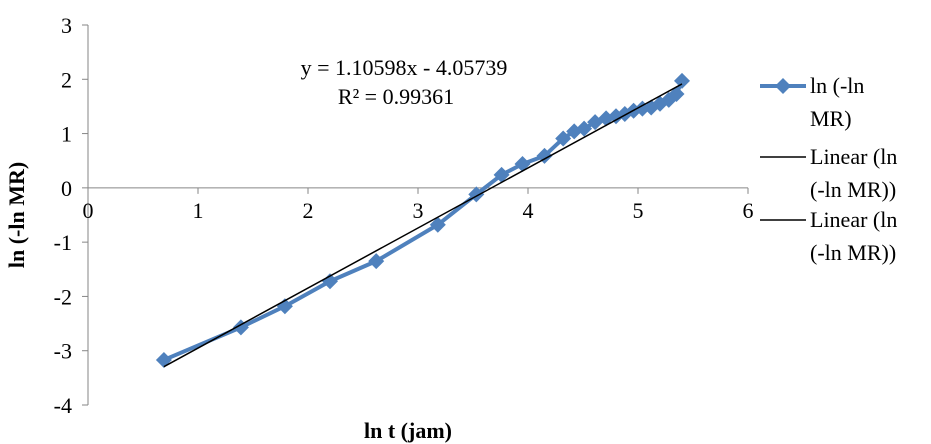 The width and height of the screenshot is (931, 444). Describe the element at coordinates (418, 210) in the screenshot. I see `x-tick-label: 3` at that location.